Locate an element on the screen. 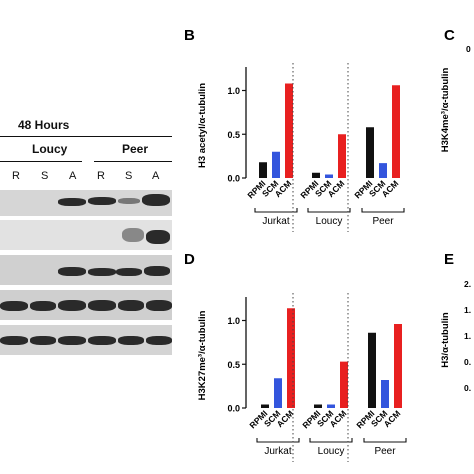 Image resolution: width=474 pixels, height=474 pixels. y-axis-label: H3K27me³/α-tubulin is located at coordinates (202, 355).